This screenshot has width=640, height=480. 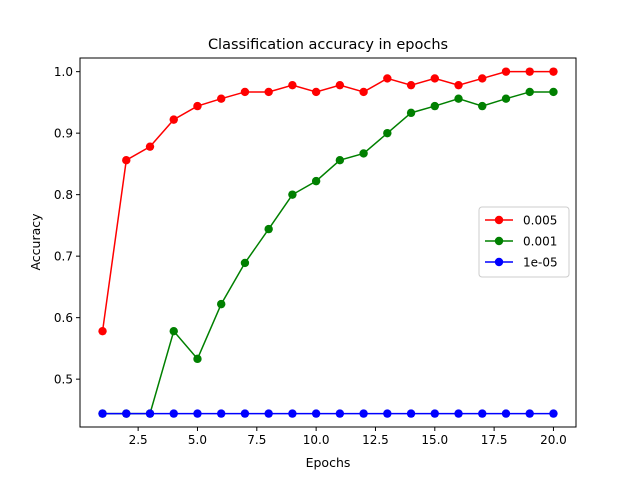 I want to click on legend-label-0: 0.005, so click(x=540, y=221).